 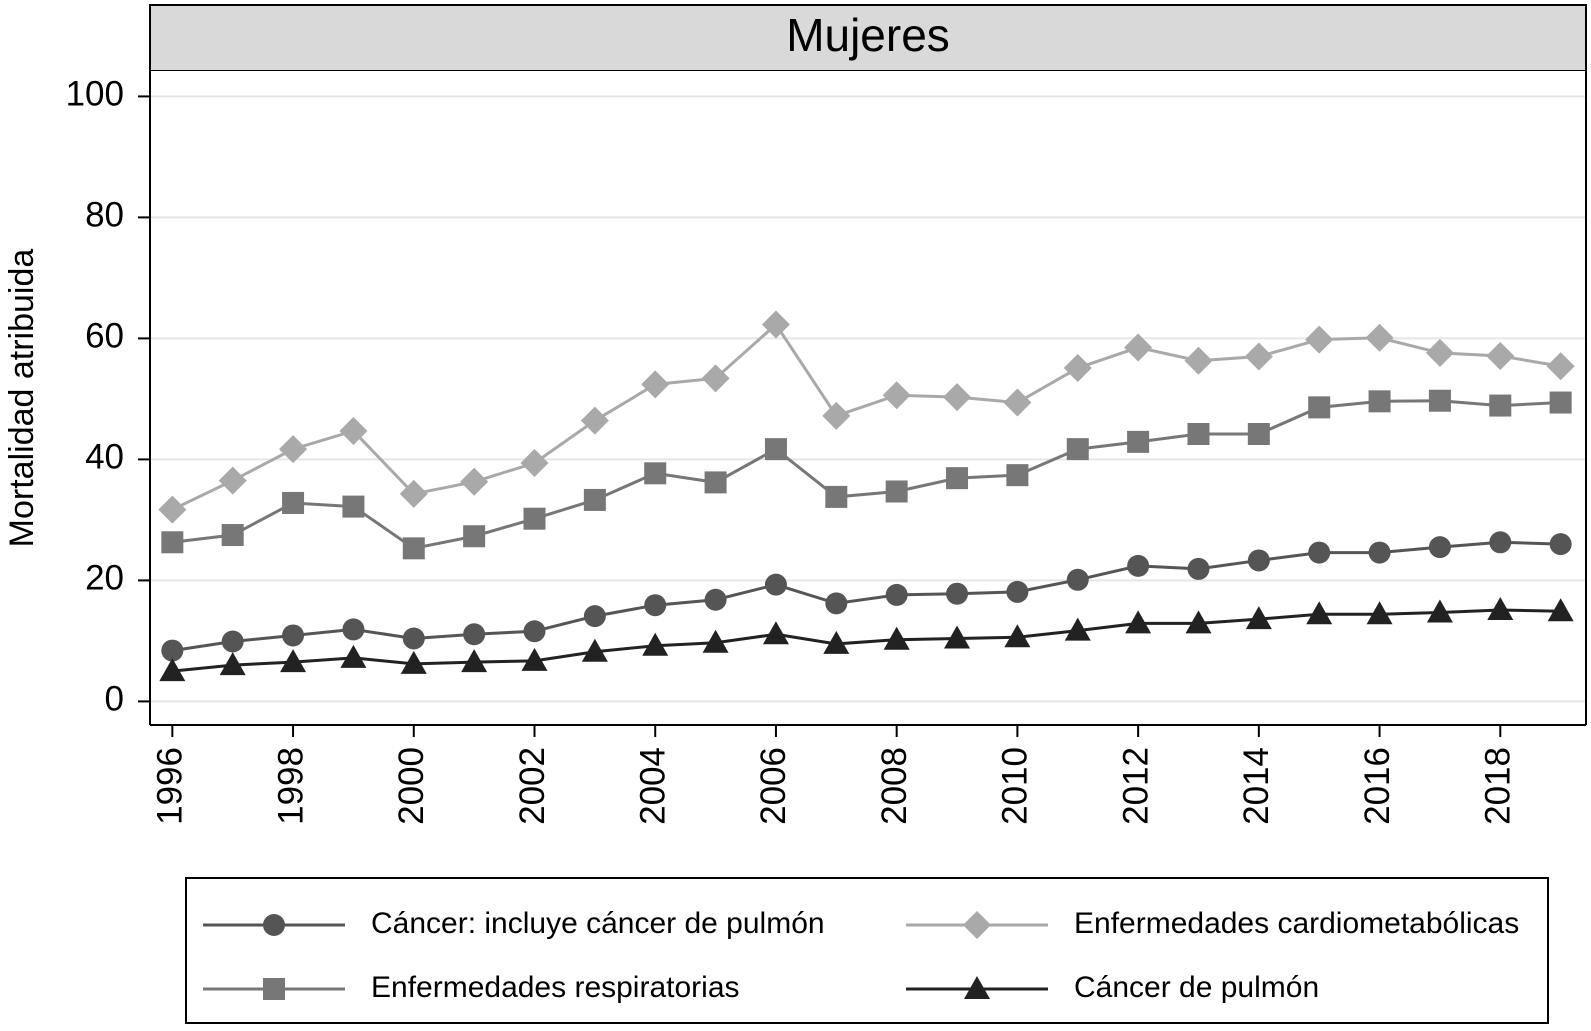 I want to click on x-tick-label: 2000, so click(x=411, y=786).